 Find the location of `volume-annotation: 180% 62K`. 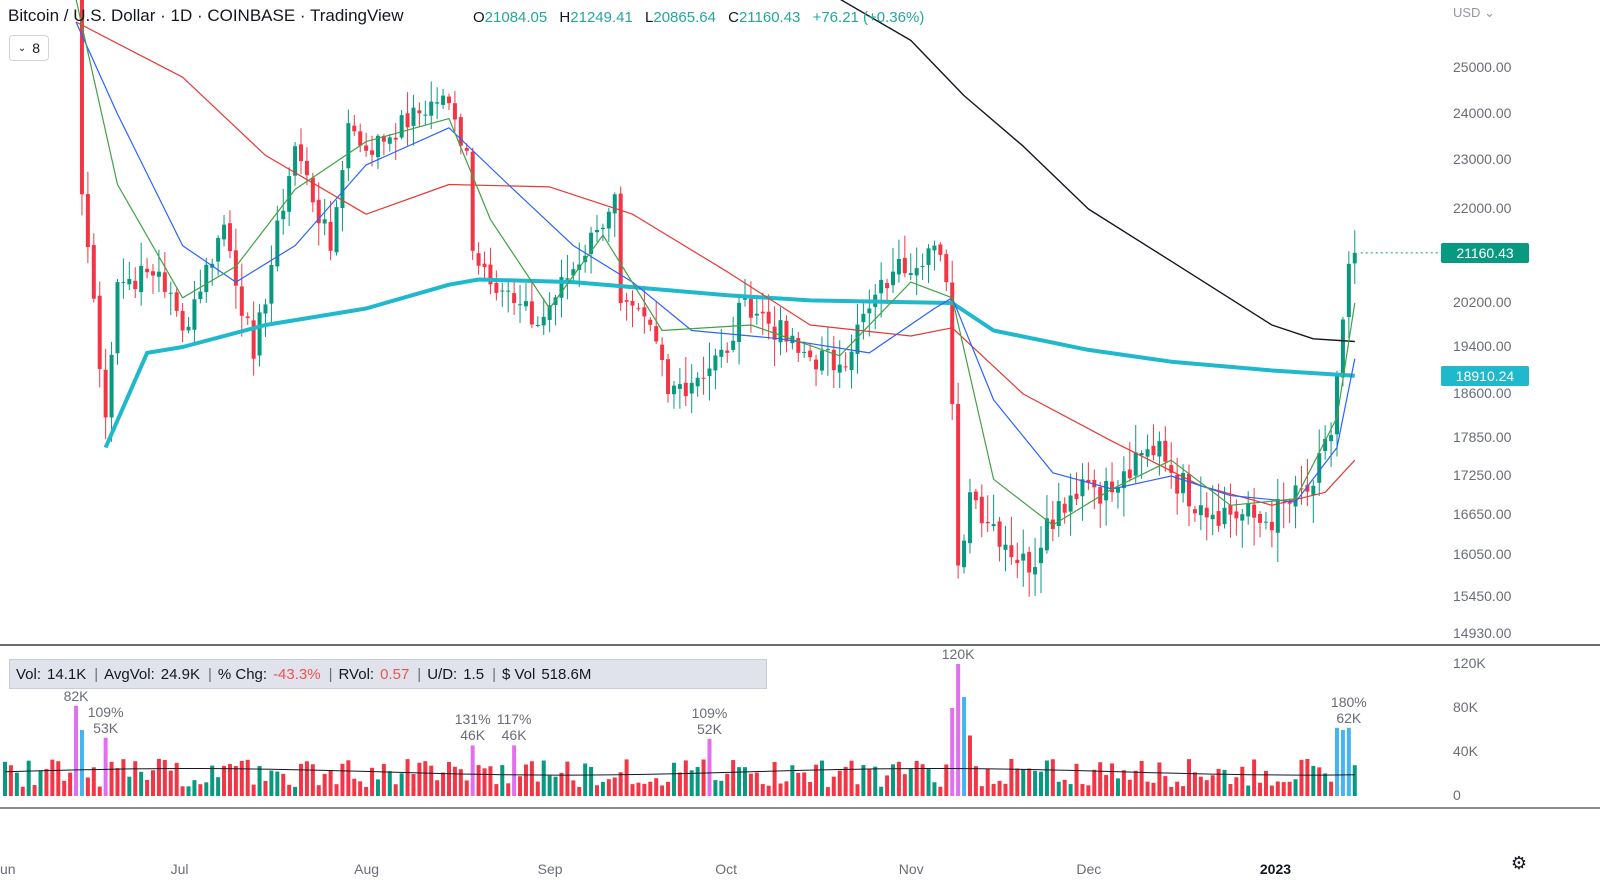

volume-annotation: 180% 62K is located at coordinates (1349, 710).